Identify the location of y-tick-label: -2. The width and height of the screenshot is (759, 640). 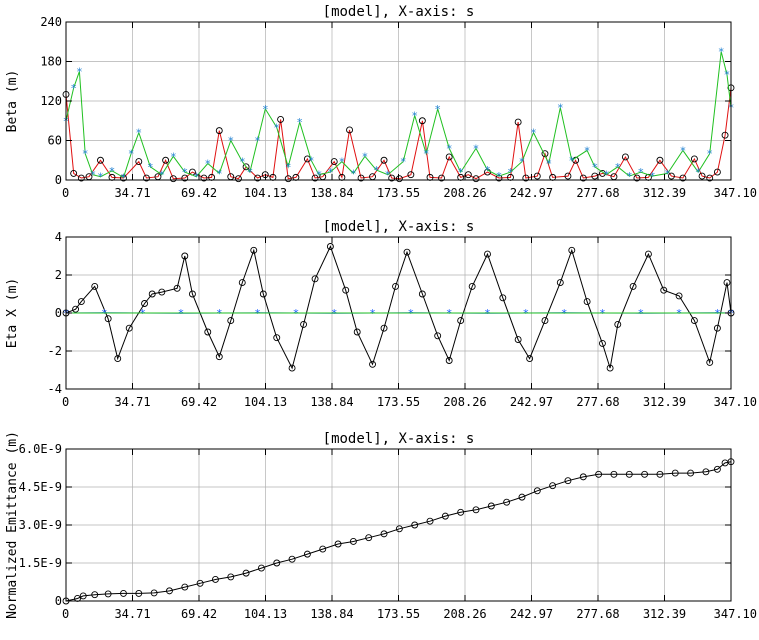
(55, 351).